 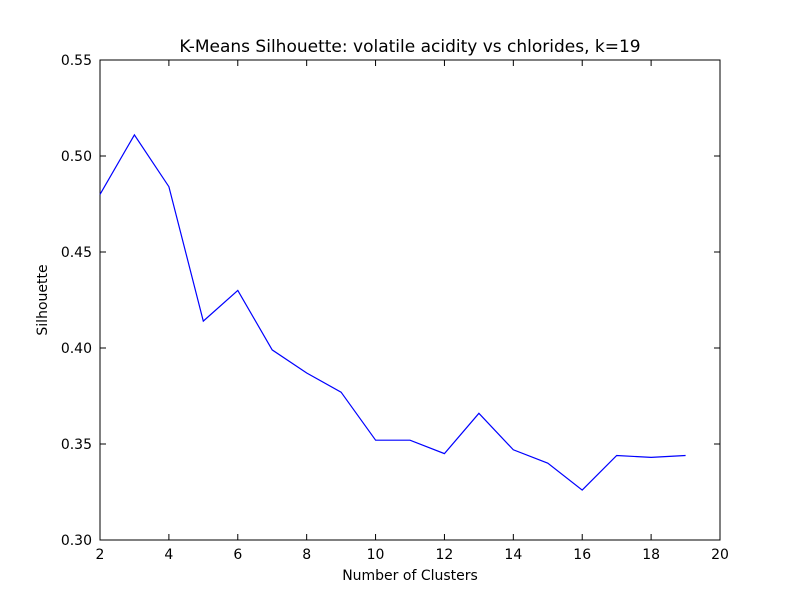 I want to click on x-tick-label: 8, so click(x=306, y=555).